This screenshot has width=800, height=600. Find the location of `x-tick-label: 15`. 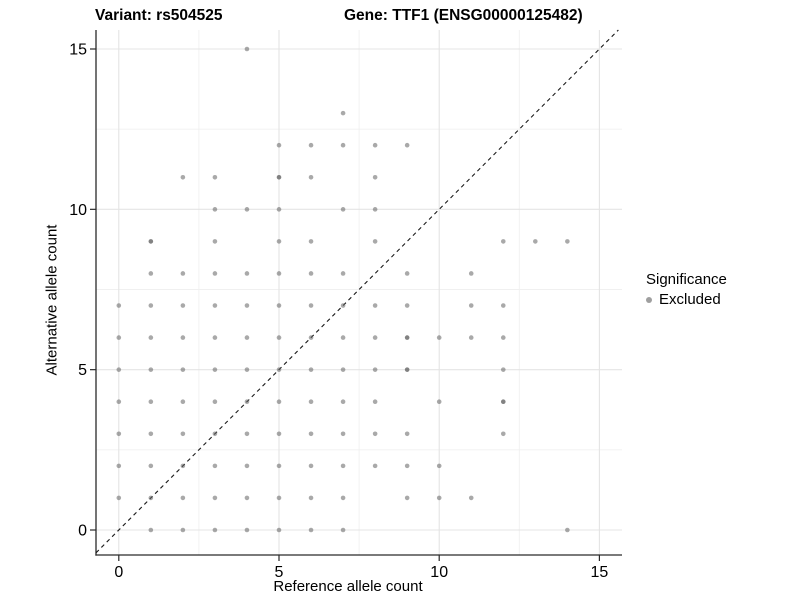

x-tick-label: 15 is located at coordinates (600, 572).